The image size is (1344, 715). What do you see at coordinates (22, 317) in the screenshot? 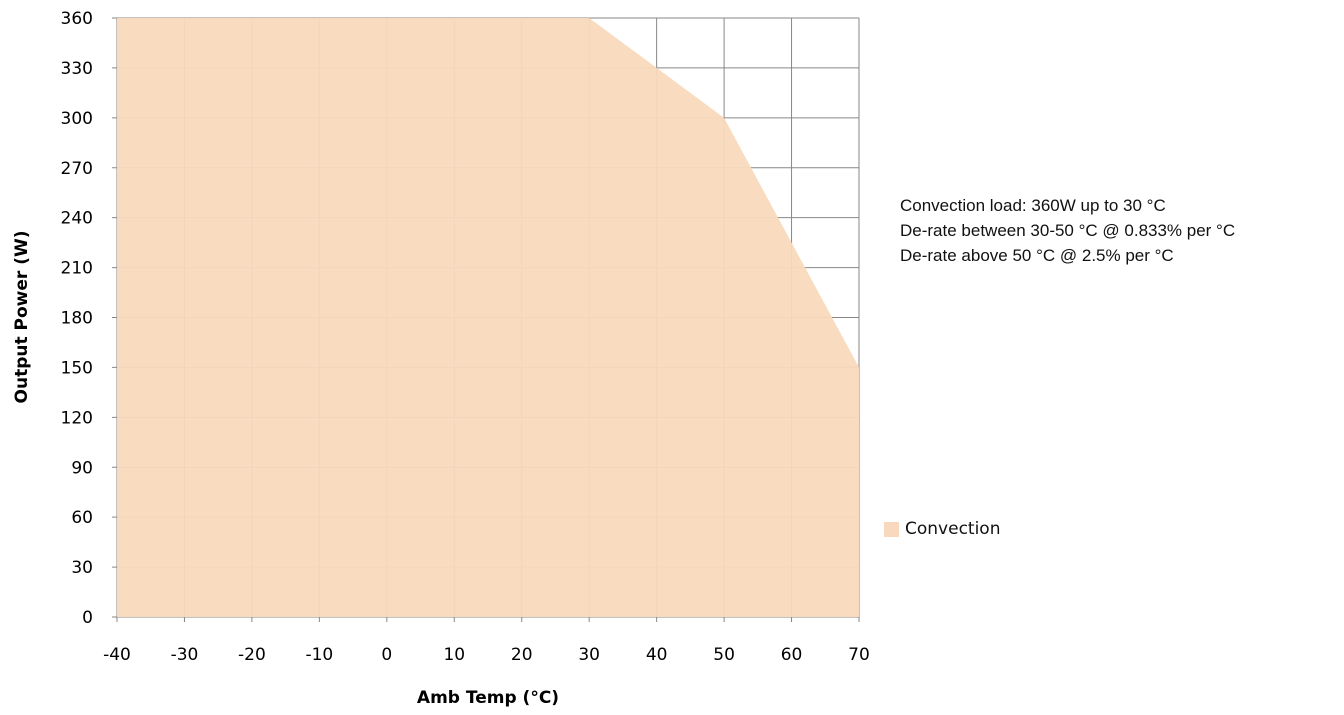
I see `y-axis-title: Output Power (W)` at bounding box center [22, 317].